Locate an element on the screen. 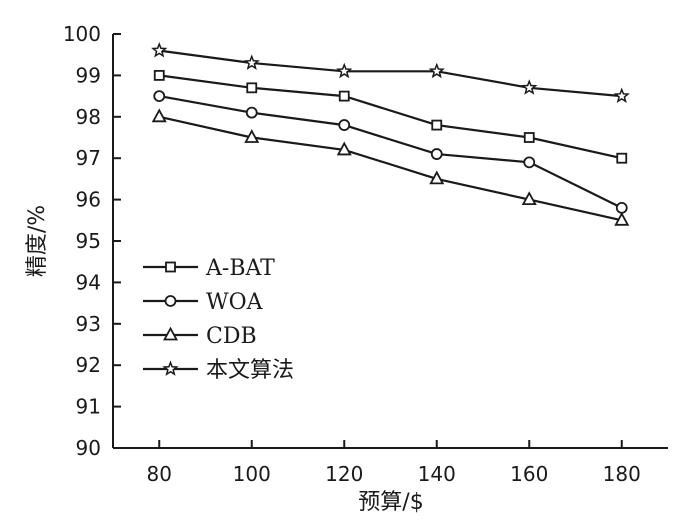 The width and height of the screenshot is (700, 522). x-axis-label: 预算/$ is located at coordinates (390, 502).